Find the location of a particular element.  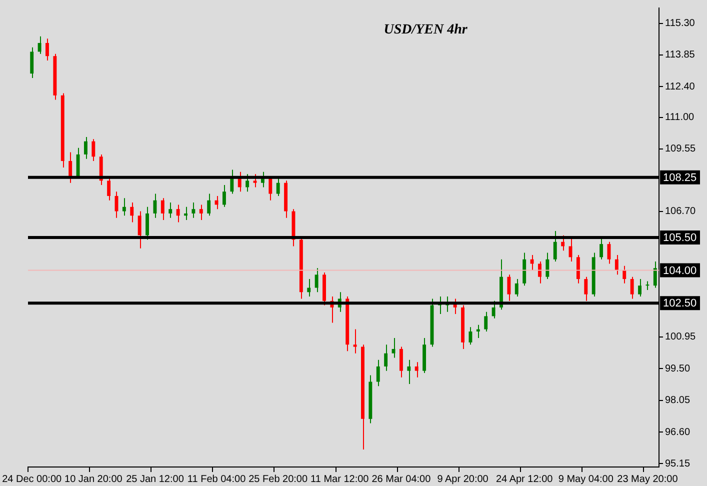

ref-line-label: 105.50 is located at coordinates (680, 238).